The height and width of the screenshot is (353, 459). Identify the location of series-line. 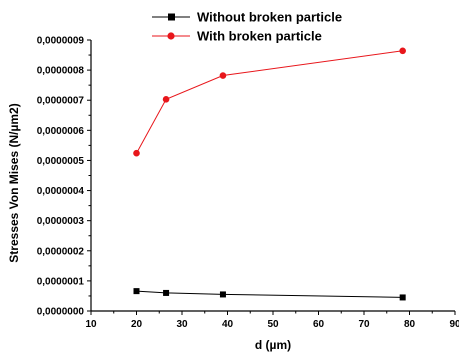
(269, 294).